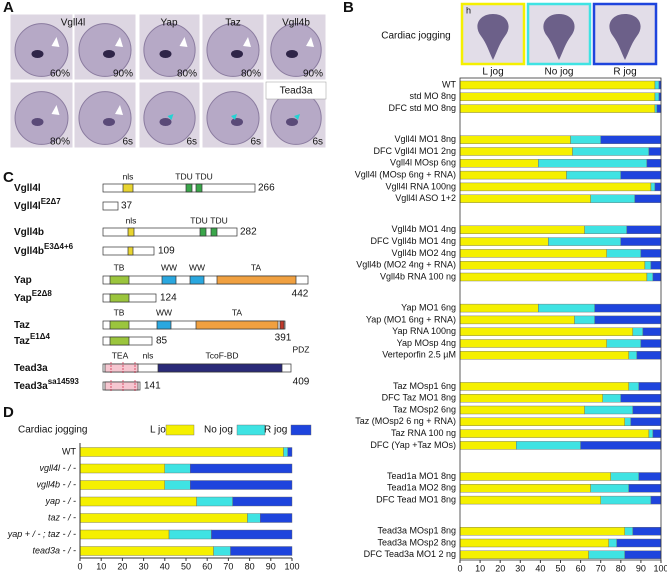  Describe the element at coordinates (424, 331) in the screenshot. I see `category-label: Yap RNA 100ng` at that location.